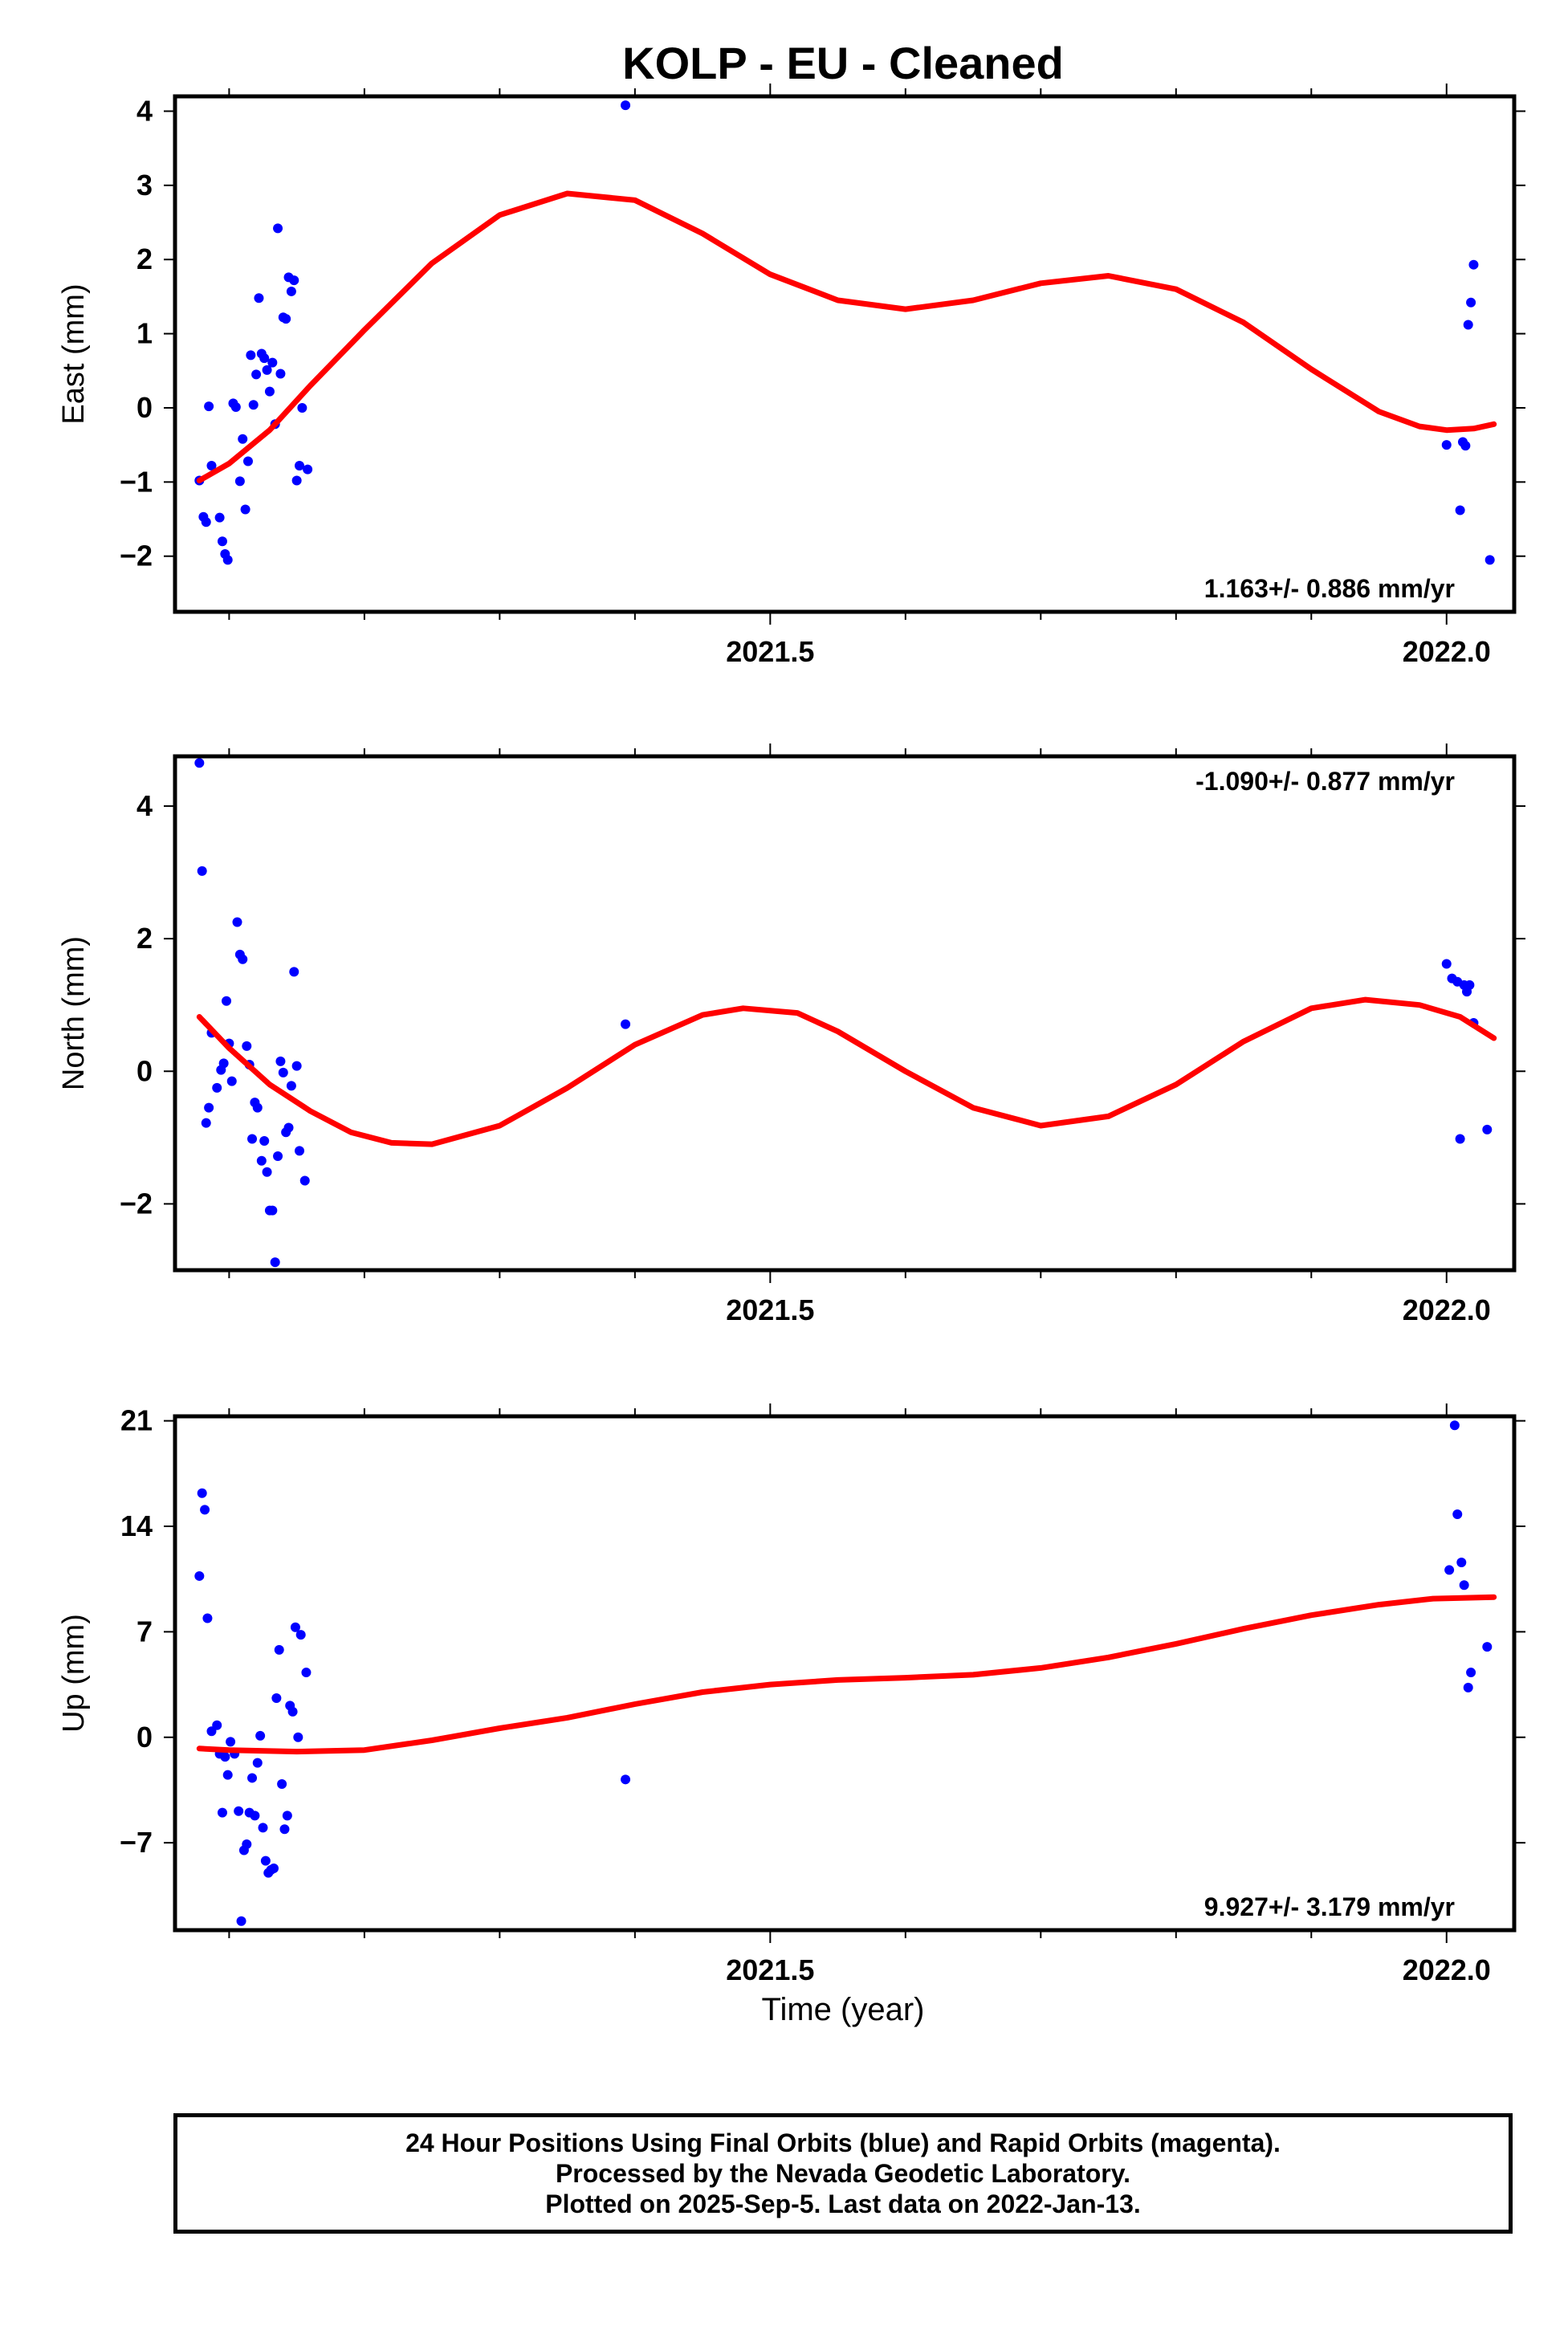  Describe the element at coordinates (843, 63) in the screenshot. I see `chart-title: KOLP - EU - Cleaned` at that location.